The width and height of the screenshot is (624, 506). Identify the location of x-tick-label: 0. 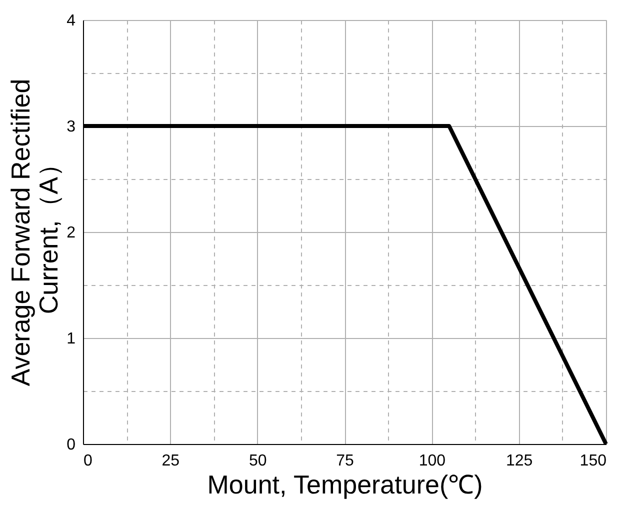
(88, 461).